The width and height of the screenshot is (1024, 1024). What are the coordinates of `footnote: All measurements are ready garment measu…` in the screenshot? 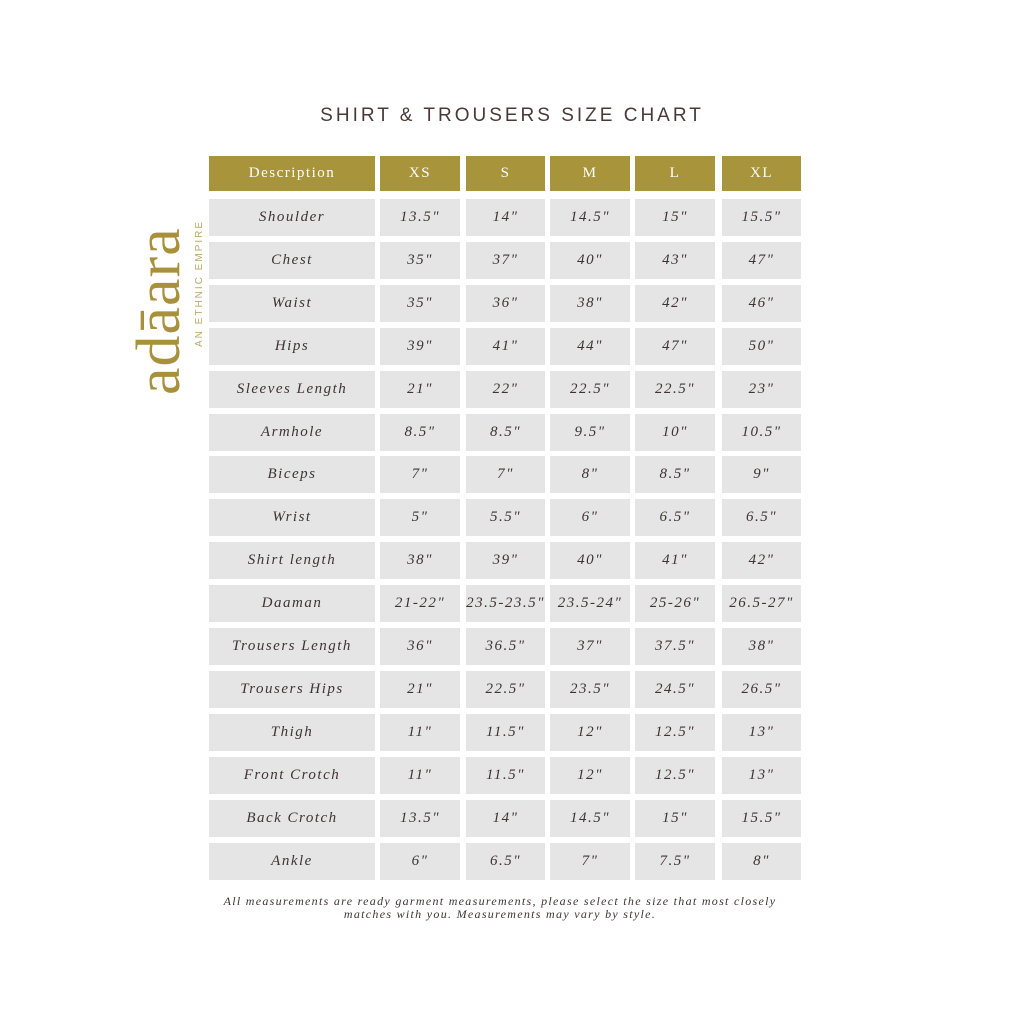 It's located at (500, 907).